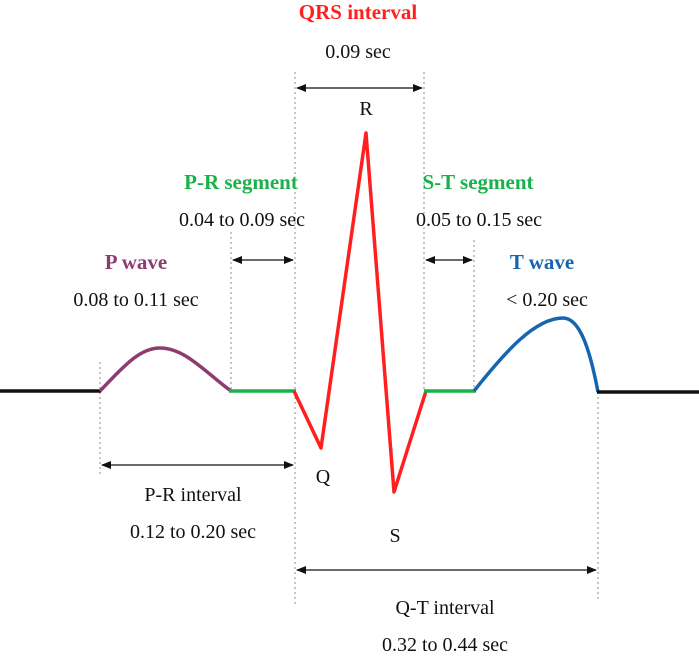 The width and height of the screenshot is (699, 659). Describe the element at coordinates (477, 182) in the screenshot. I see `st-segment-title: S-T segment` at that location.